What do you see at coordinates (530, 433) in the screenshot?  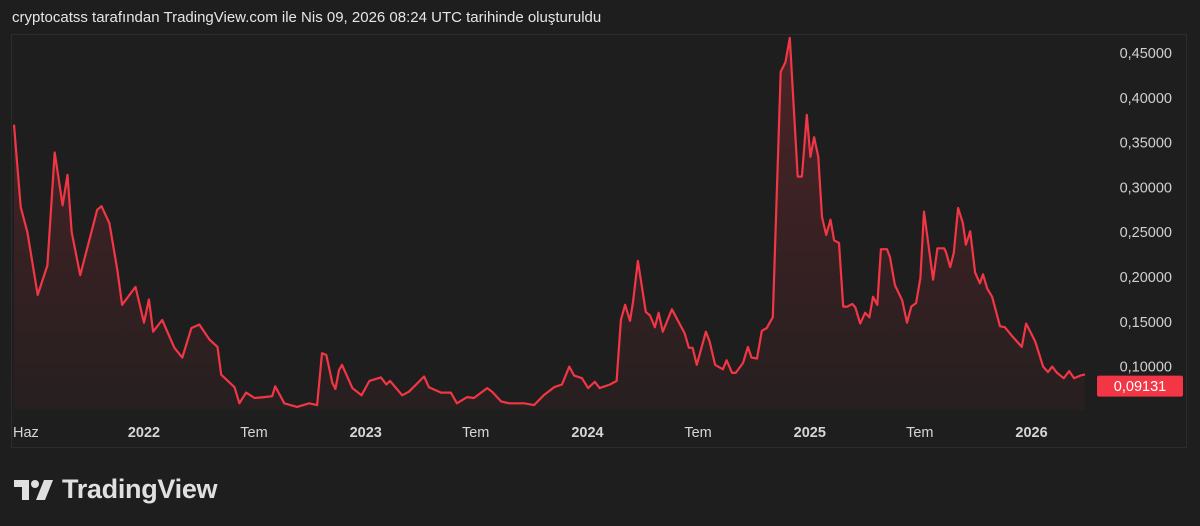 I see `time-axis: Haz 2022 Tem 2023 Tem 2024 Tem 2025 Tem 2026` at bounding box center [530, 433].